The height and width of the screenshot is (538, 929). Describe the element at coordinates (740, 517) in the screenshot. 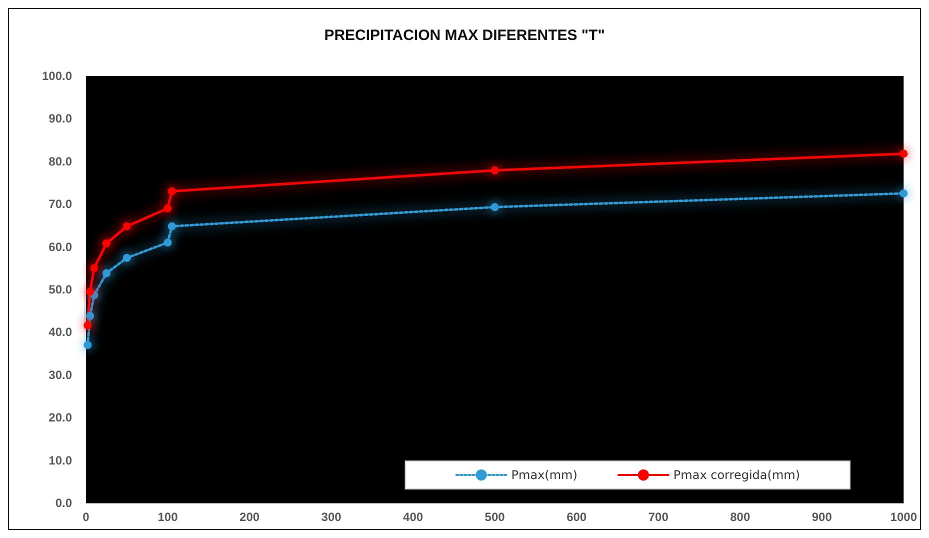

I see `x-tick-label: 800` at that location.